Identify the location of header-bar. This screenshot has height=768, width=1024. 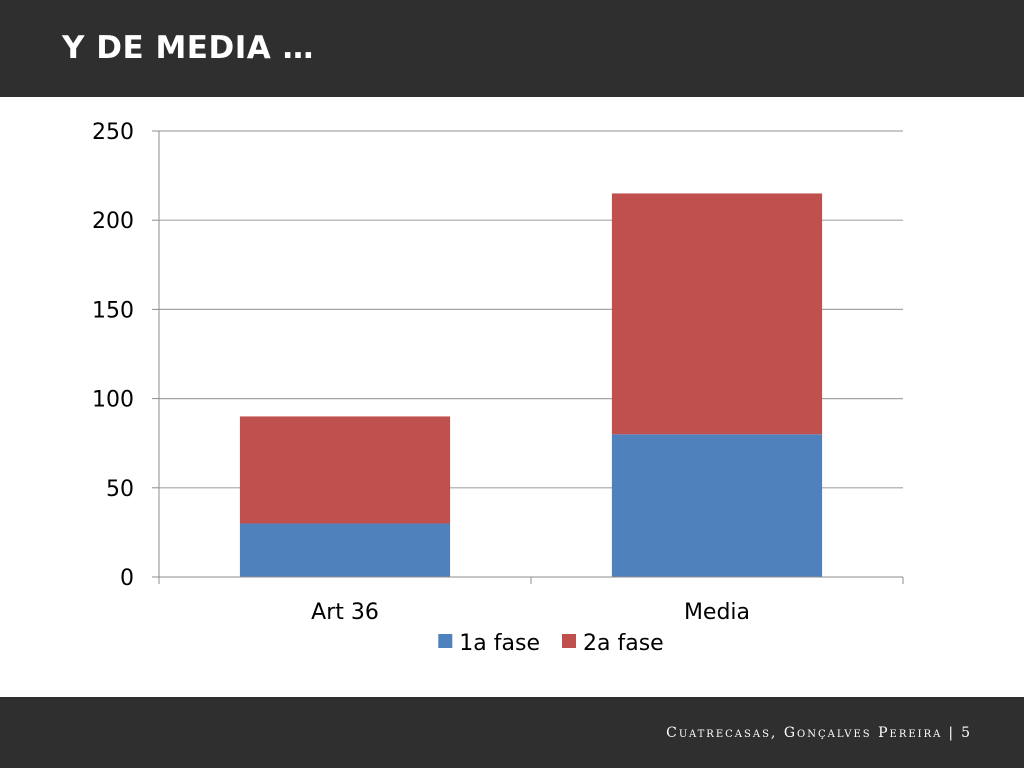
(512, 48).